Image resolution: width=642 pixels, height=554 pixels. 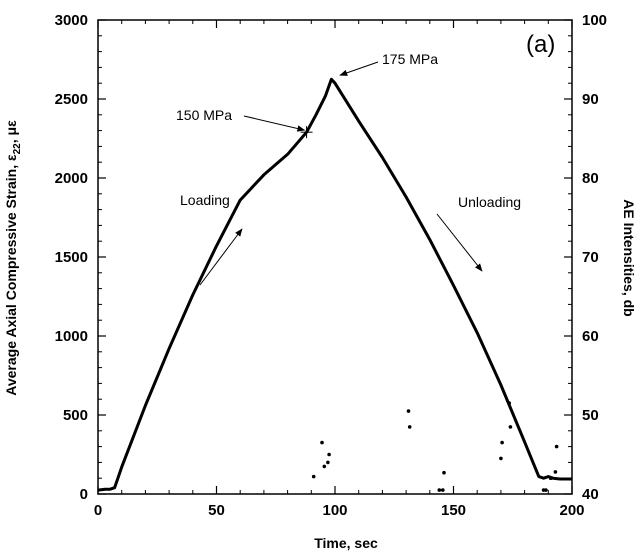 What do you see at coordinates (204, 115) in the screenshot?
I see `annotation-150-mpa: 150 MPa` at bounding box center [204, 115].